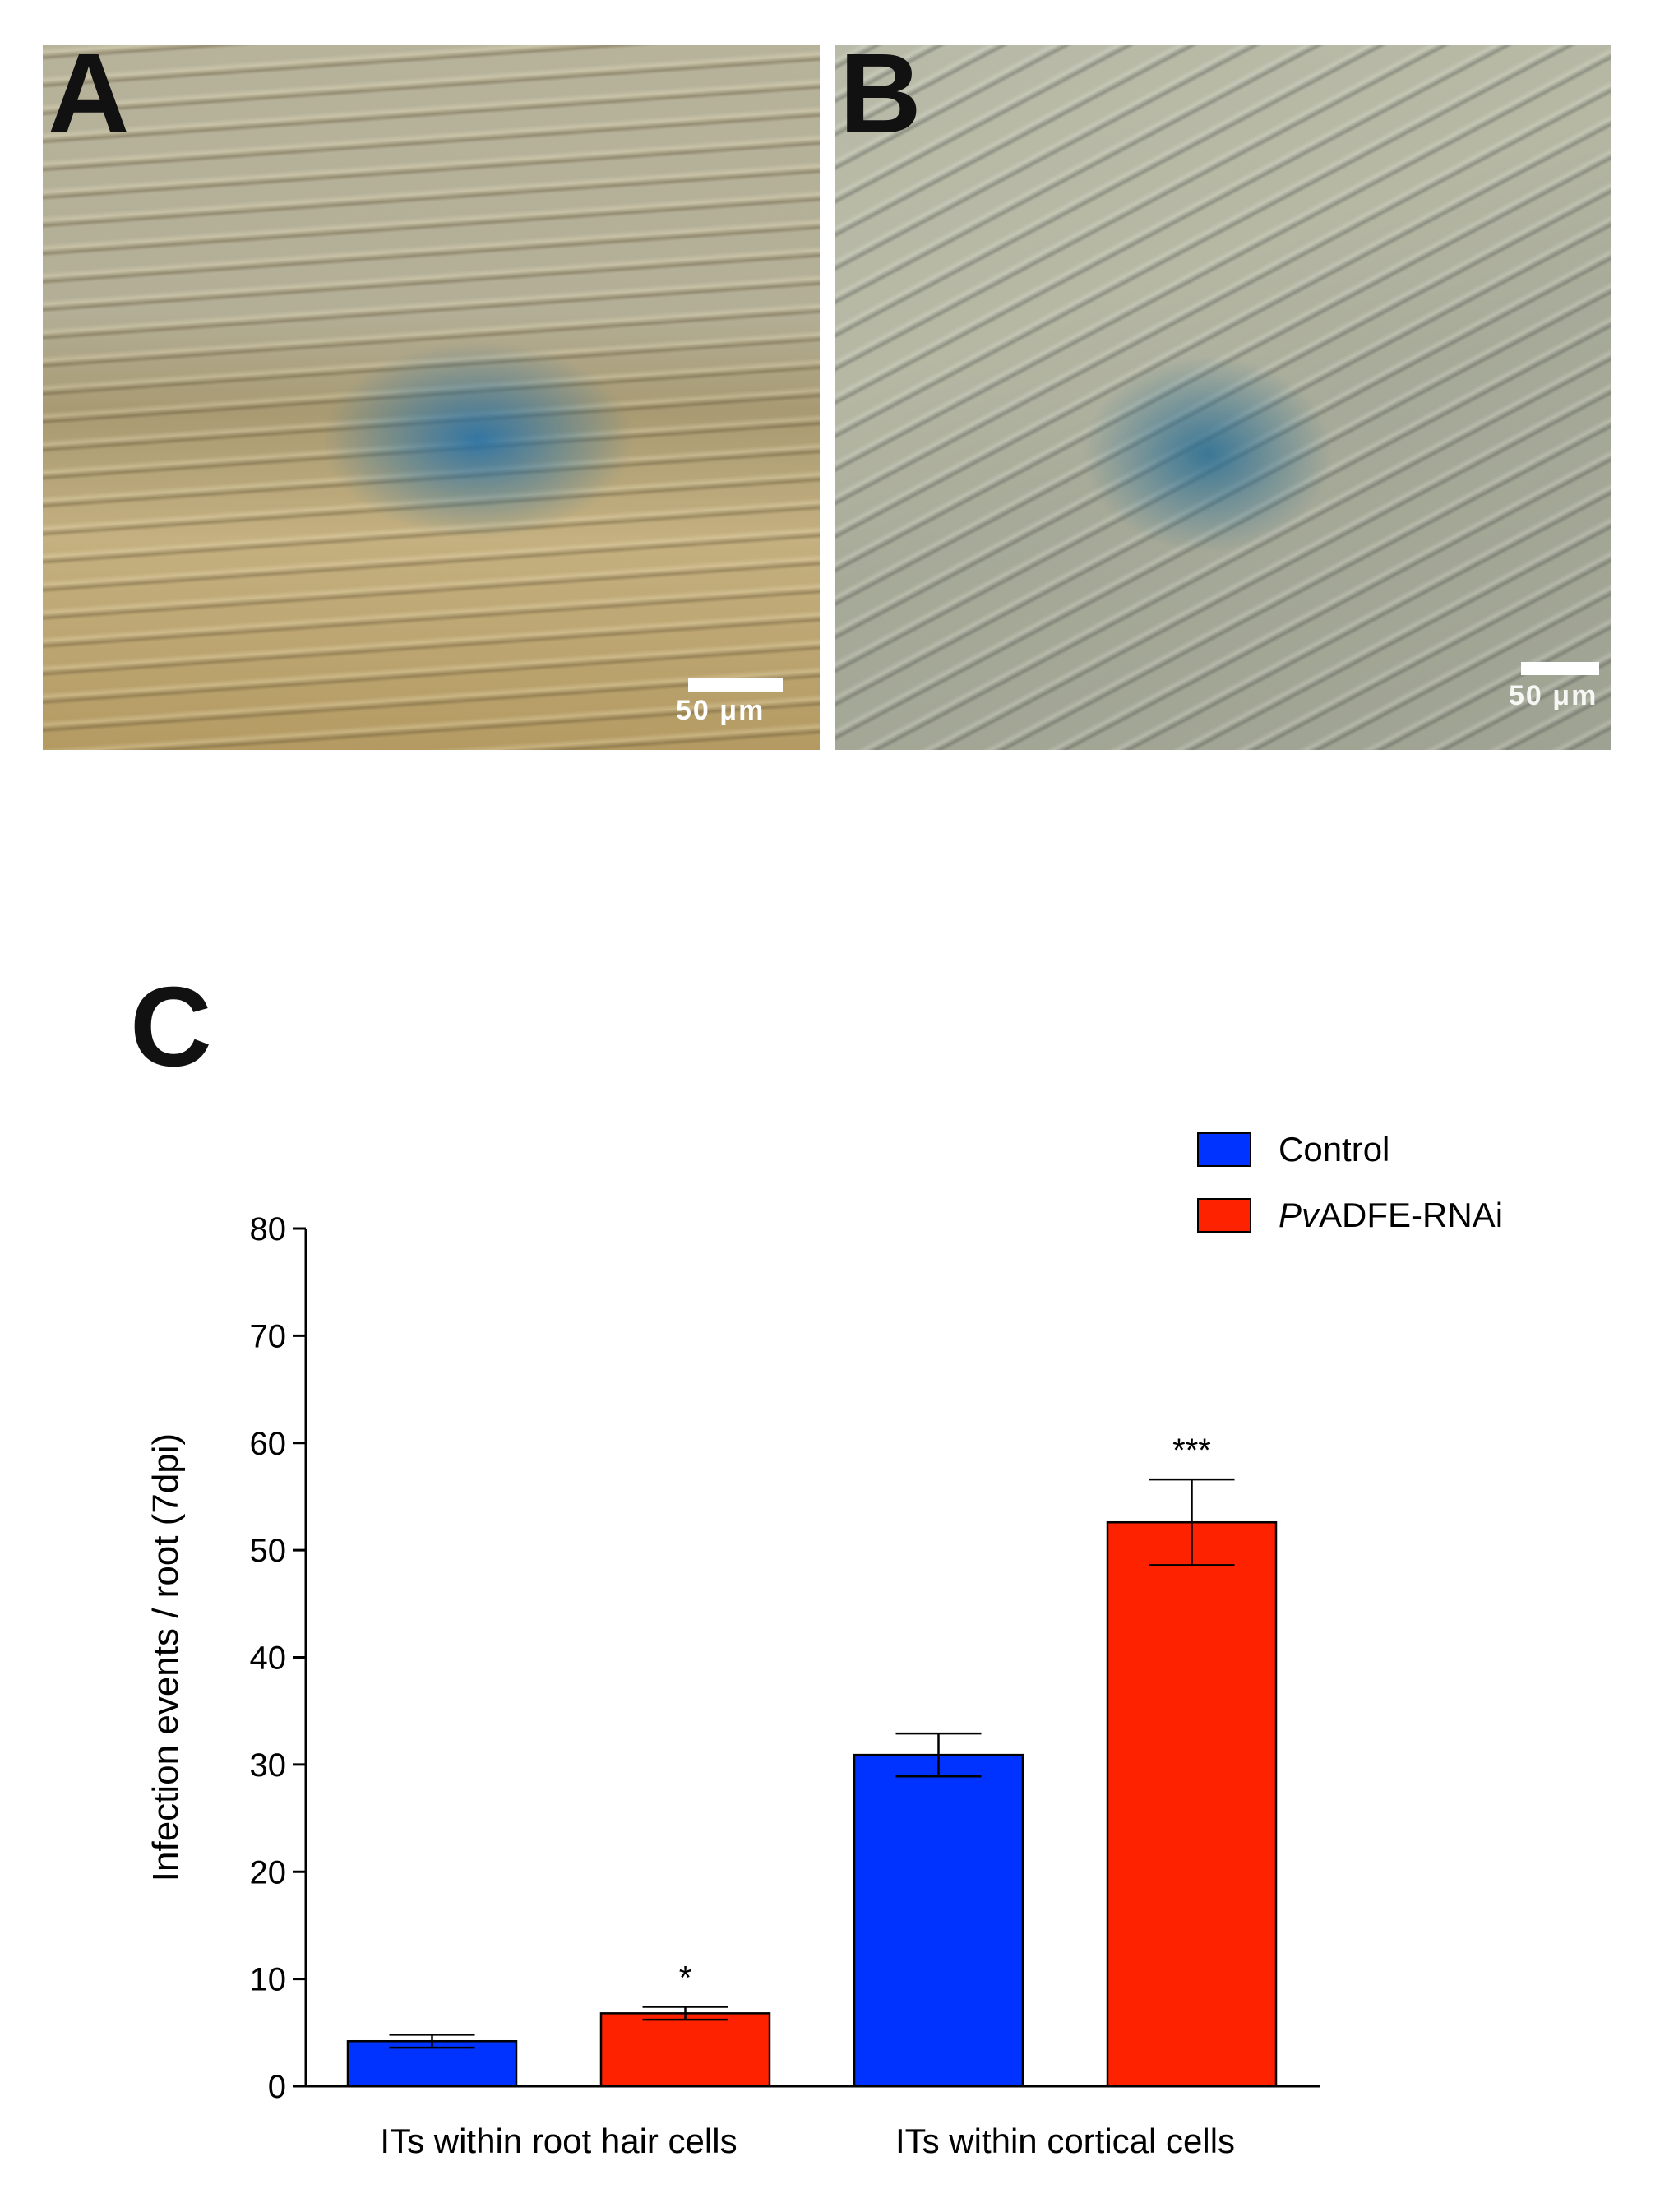  What do you see at coordinates (1334, 1149) in the screenshot?
I see `legend-label: Control` at bounding box center [1334, 1149].